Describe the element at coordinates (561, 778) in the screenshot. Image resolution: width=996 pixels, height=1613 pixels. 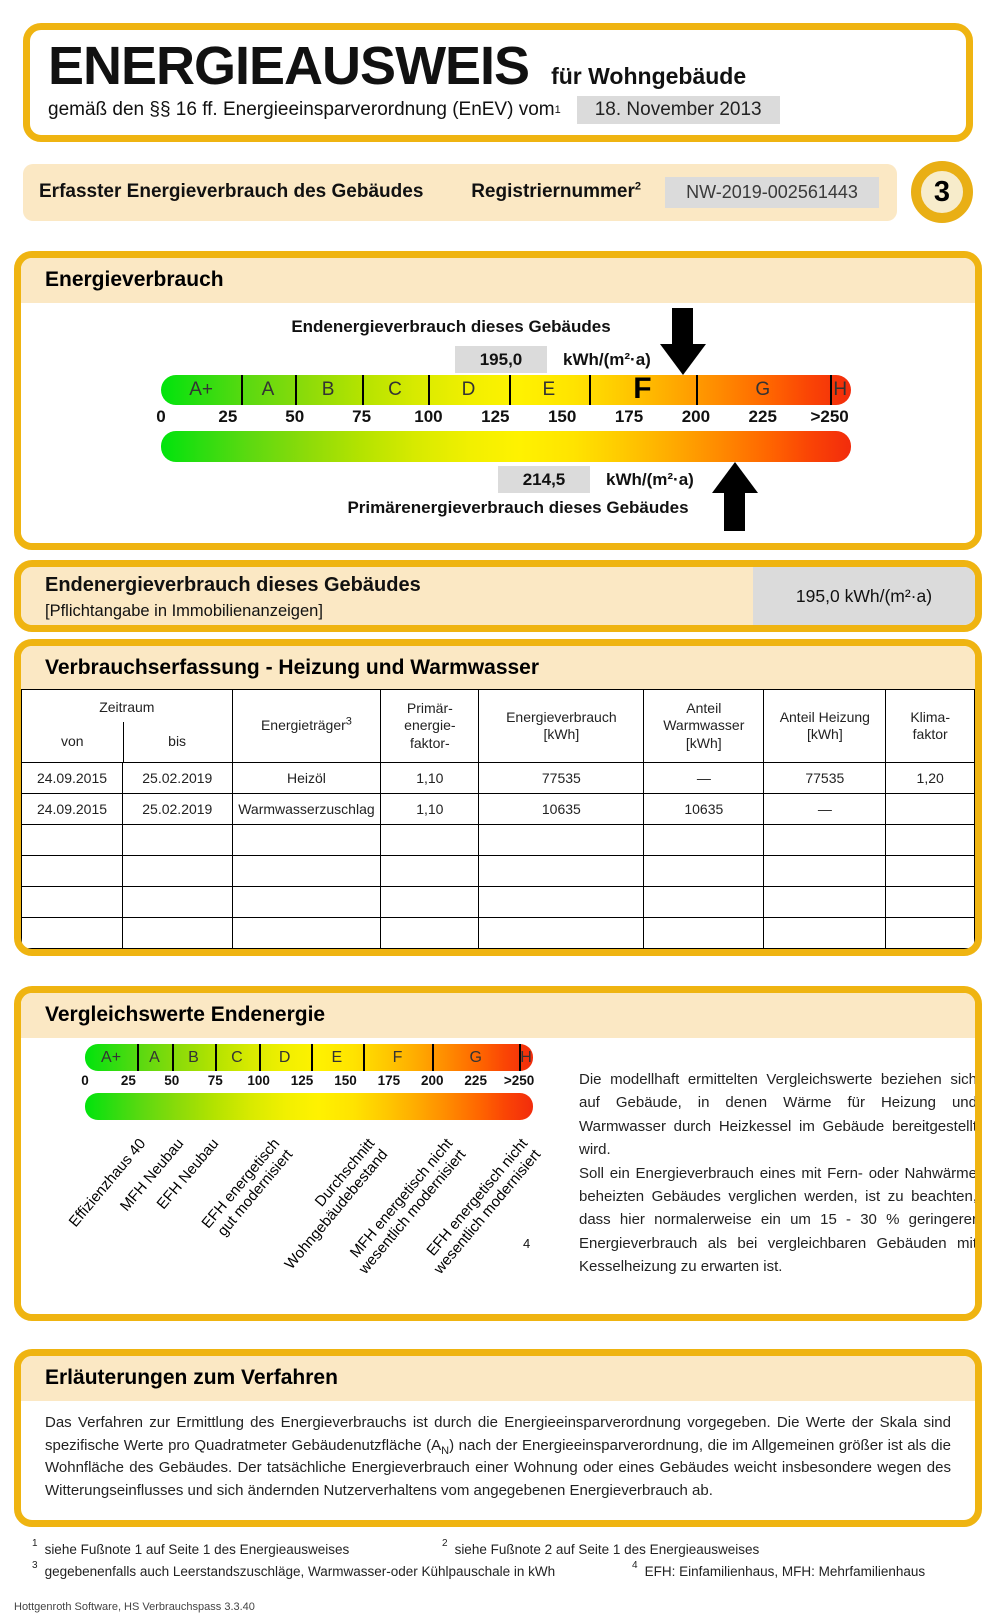
I see `table-cell: 77535` at that location.